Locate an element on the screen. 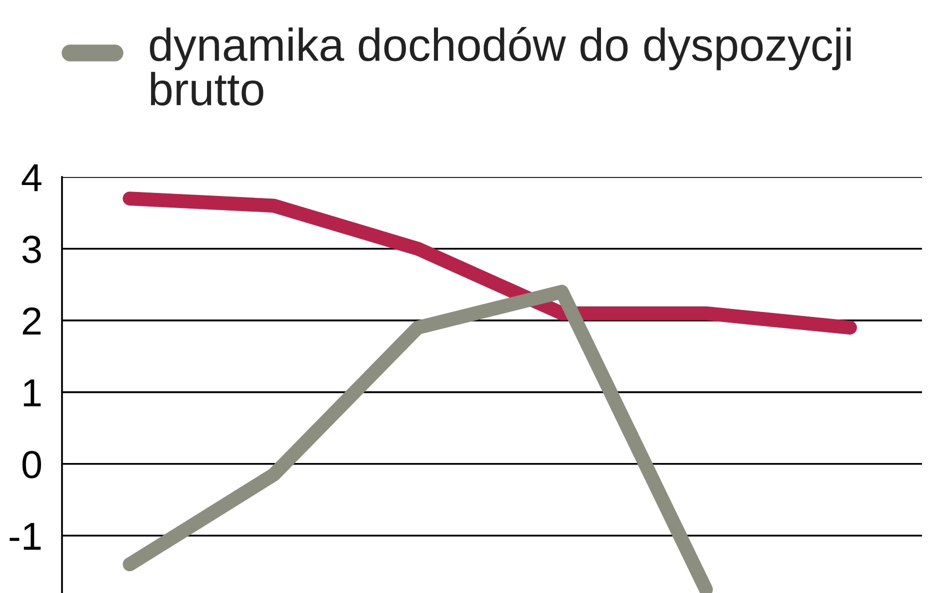 The height and width of the screenshot is (593, 948). legend-label: dynamika dochodów do dyspozycji brutto is located at coordinates (500, 66).